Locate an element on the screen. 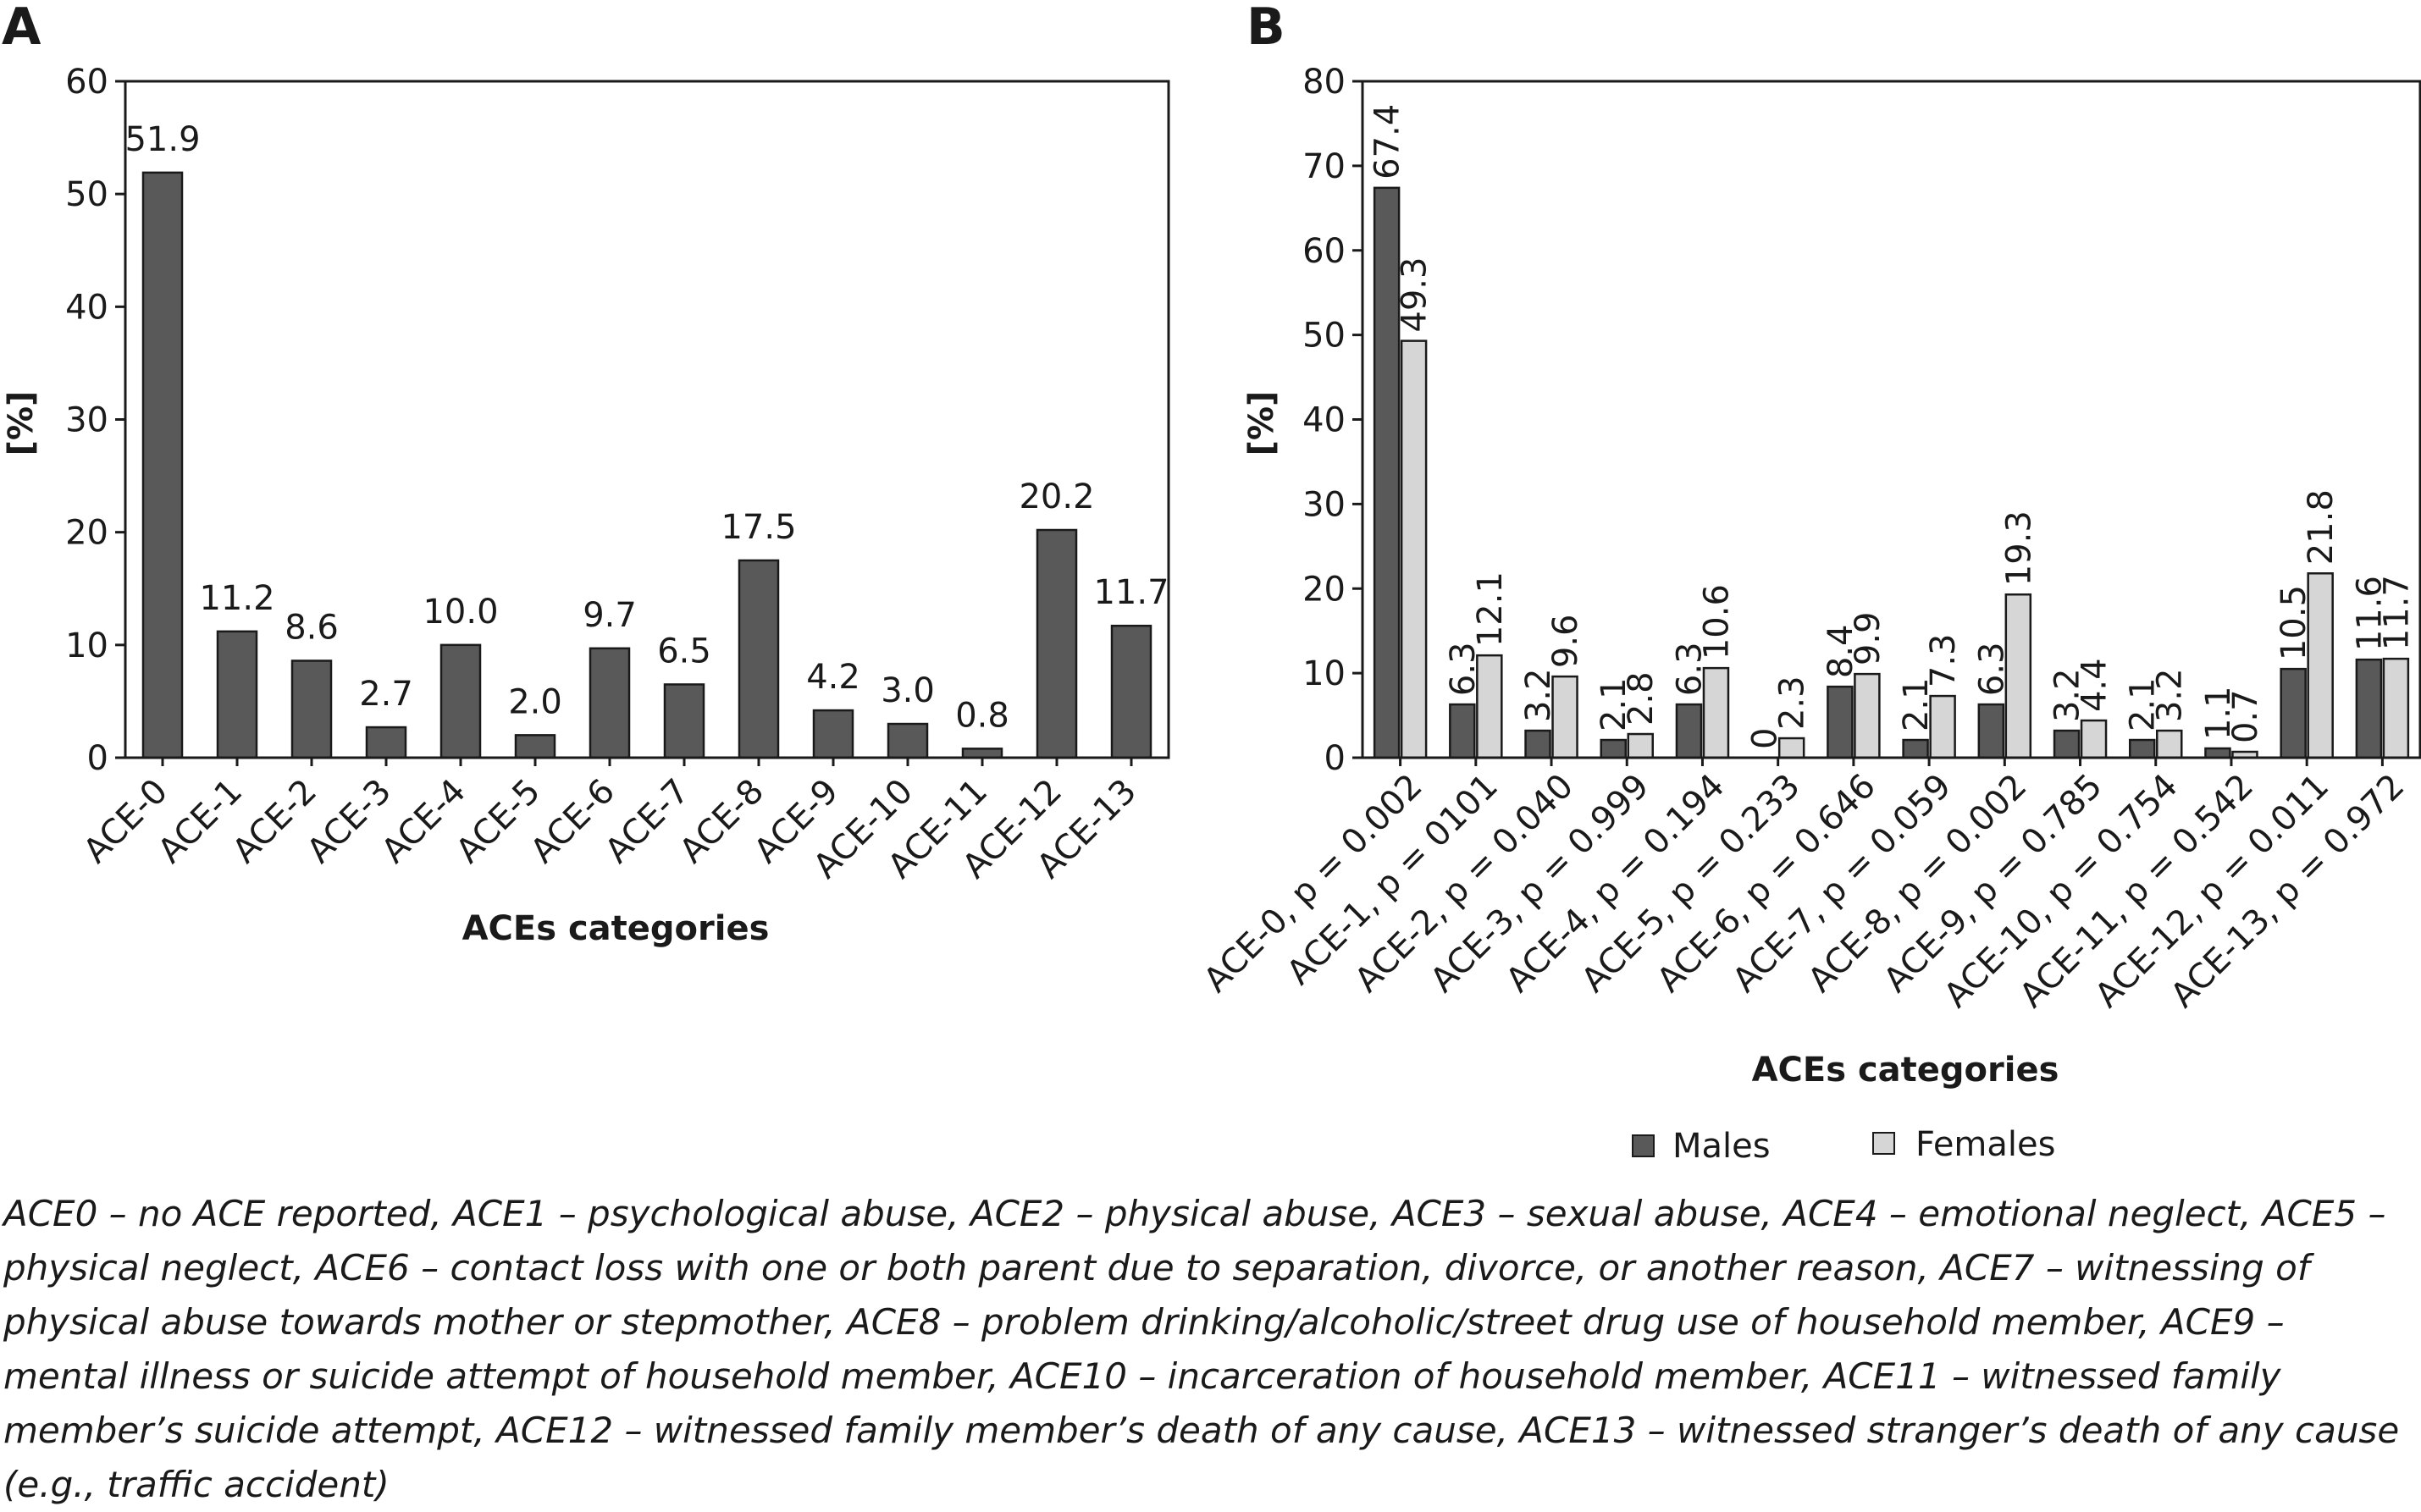  y-tick-label: 0 is located at coordinates (1335, 758).